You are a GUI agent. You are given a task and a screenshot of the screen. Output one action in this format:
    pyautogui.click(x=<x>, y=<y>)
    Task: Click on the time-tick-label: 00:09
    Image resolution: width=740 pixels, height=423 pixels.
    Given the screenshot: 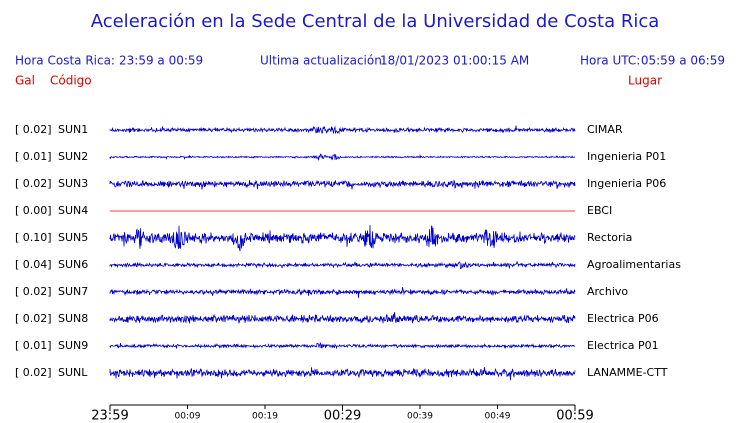 What is the action you would take?
    pyautogui.click(x=188, y=417)
    